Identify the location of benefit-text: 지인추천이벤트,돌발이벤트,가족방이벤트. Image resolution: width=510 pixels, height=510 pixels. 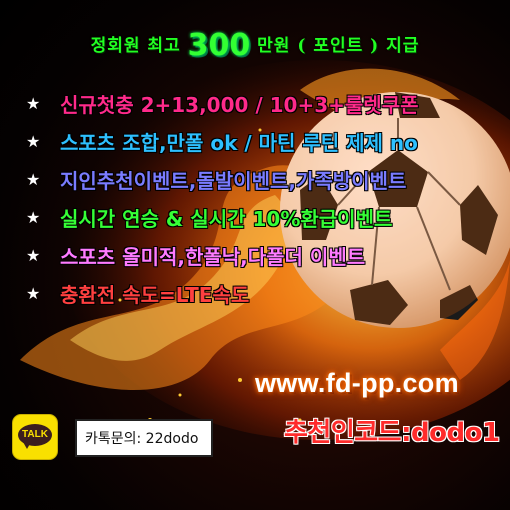
(233, 180).